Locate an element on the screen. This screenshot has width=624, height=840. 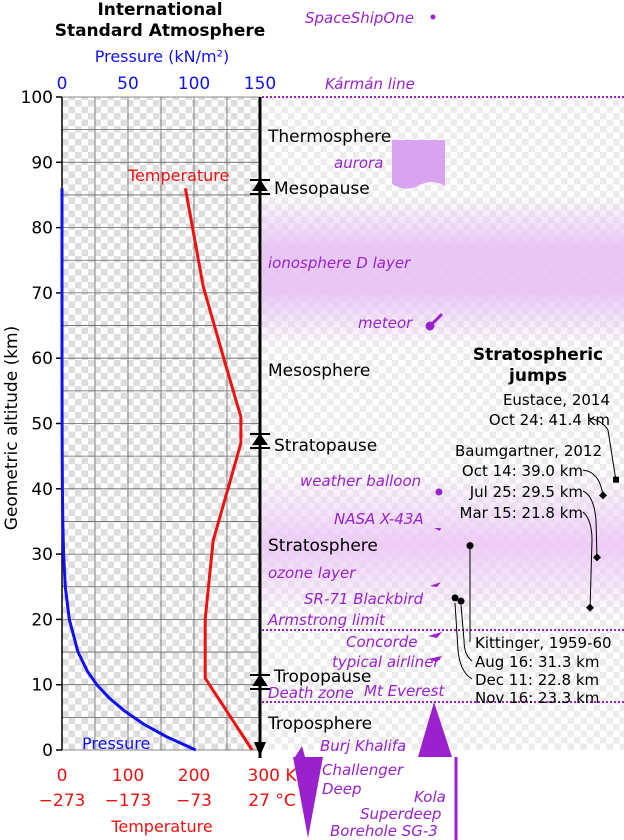
challenger-deep-icon is located at coordinates (308, 797).